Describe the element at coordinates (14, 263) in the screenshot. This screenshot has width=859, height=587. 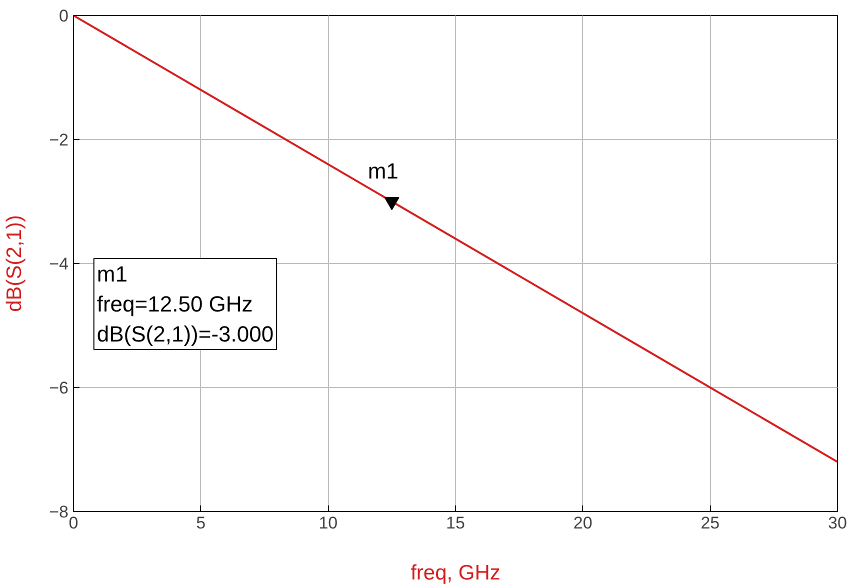
I see `y-axis-title: dB(S(2,1))` at that location.